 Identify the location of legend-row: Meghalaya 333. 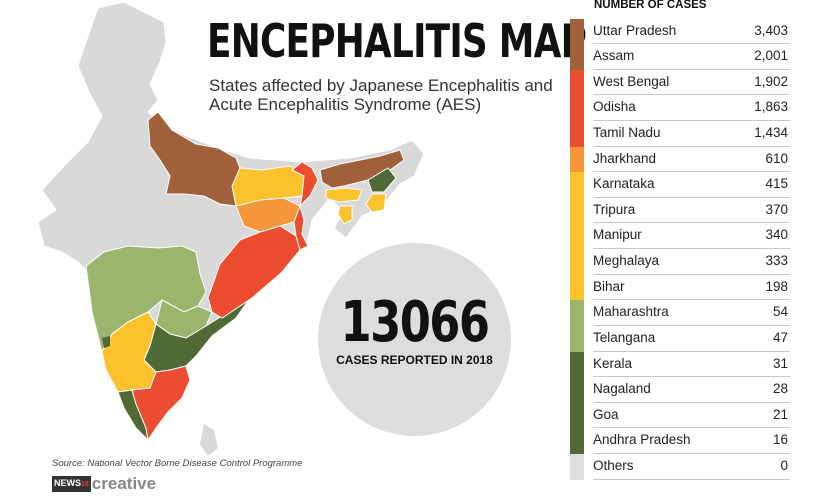
(680, 262).